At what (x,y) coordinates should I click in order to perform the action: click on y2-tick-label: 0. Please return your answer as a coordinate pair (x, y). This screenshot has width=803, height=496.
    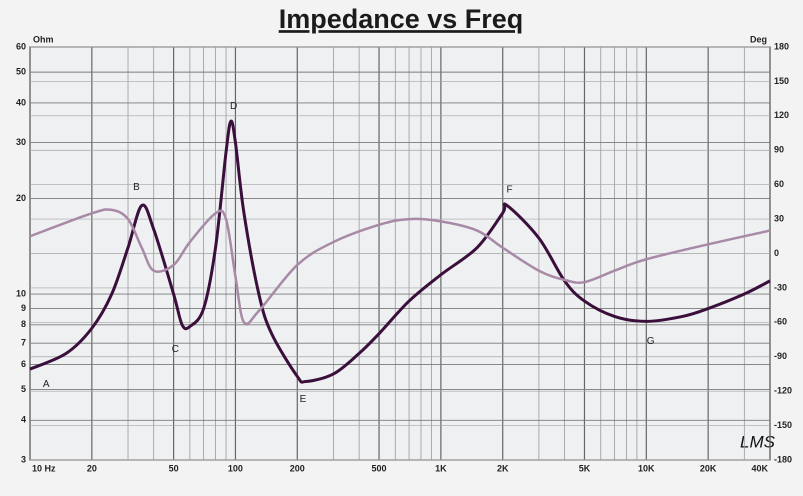
    Looking at the image, I should click on (776, 253).